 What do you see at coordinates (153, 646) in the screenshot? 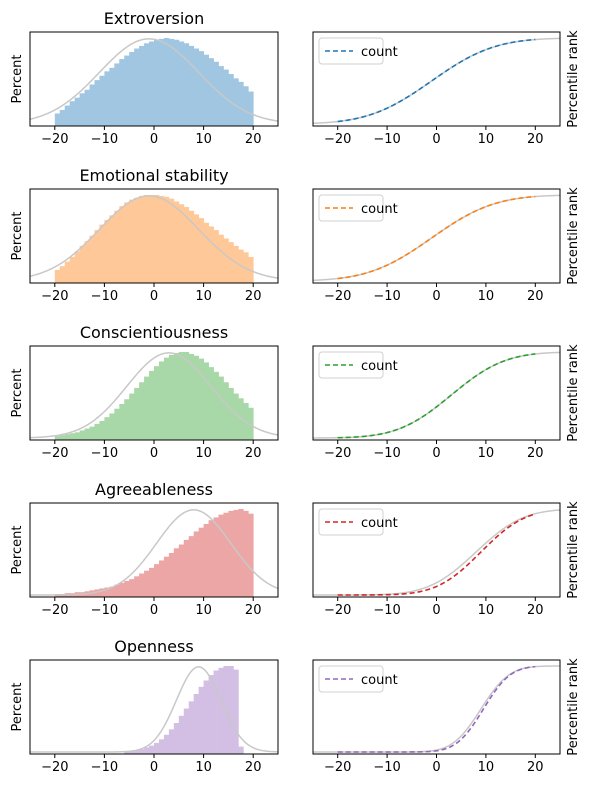
I see `panel-title: Openness` at bounding box center [153, 646].